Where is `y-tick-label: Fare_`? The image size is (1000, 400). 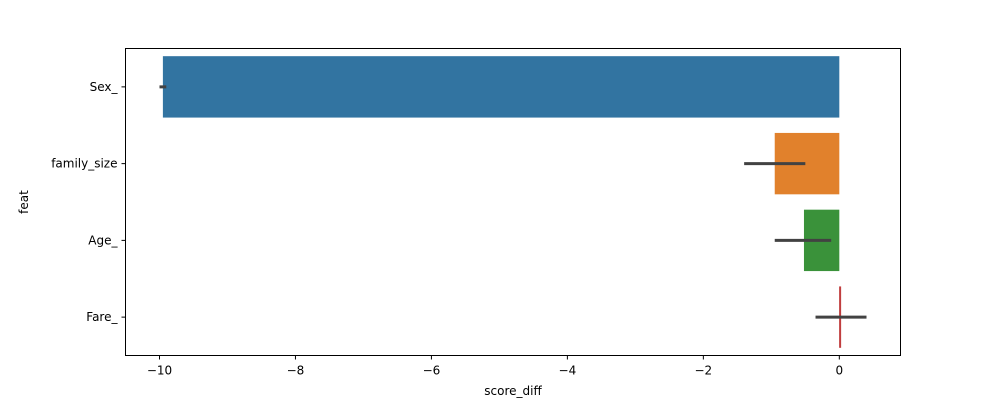
y-tick-label: Fare_ is located at coordinates (102, 317).